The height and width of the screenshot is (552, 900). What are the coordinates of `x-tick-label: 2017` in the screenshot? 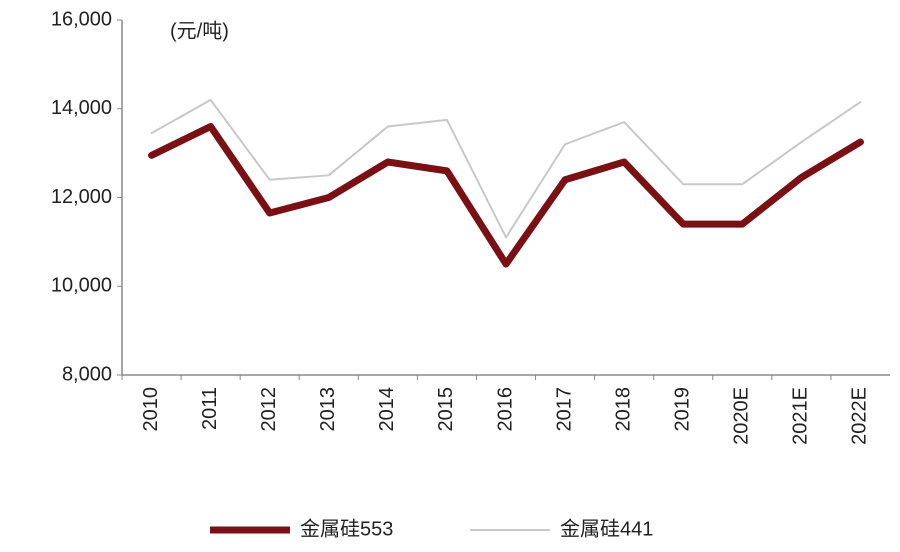 It's located at (564, 409).